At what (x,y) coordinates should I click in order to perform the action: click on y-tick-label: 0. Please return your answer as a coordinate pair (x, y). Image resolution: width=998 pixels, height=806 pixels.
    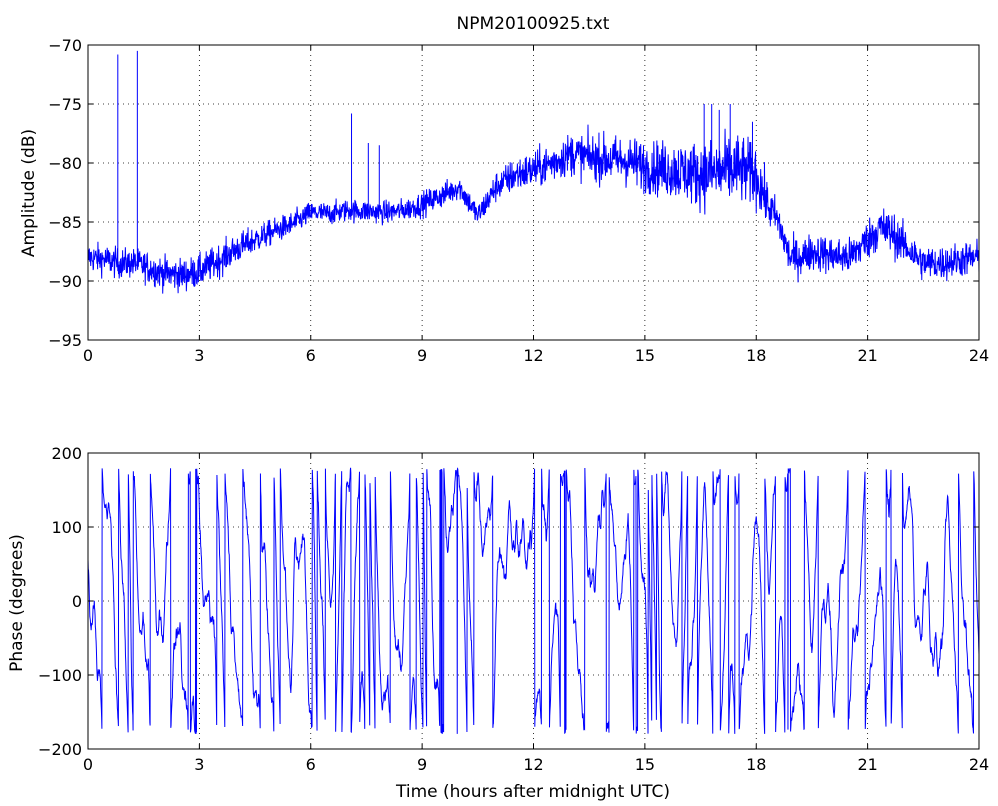
    Looking at the image, I should click on (77, 601).